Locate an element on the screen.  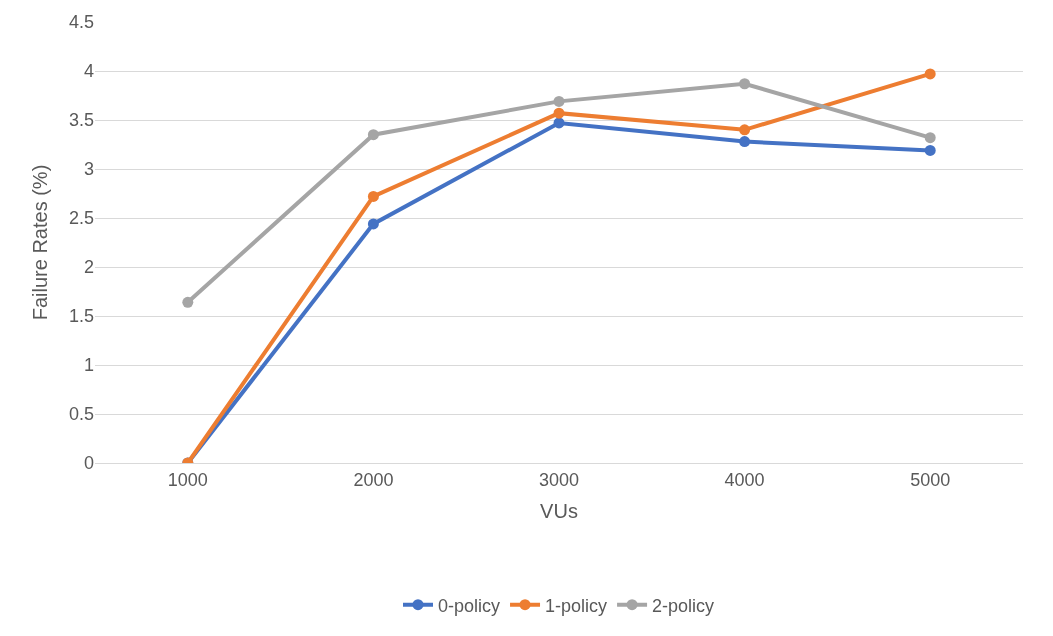
y-tick-label: 4.5 is located at coordinates (81, 22).